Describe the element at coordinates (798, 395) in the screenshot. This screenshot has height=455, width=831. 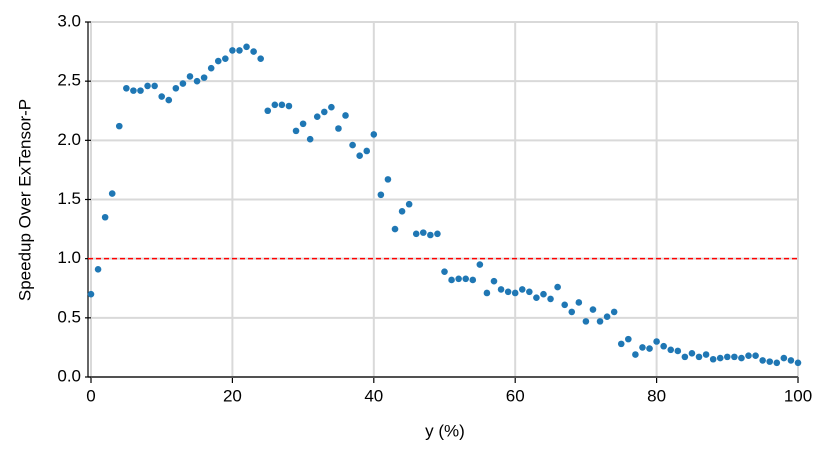
I see `x-tick-label: 100` at that location.